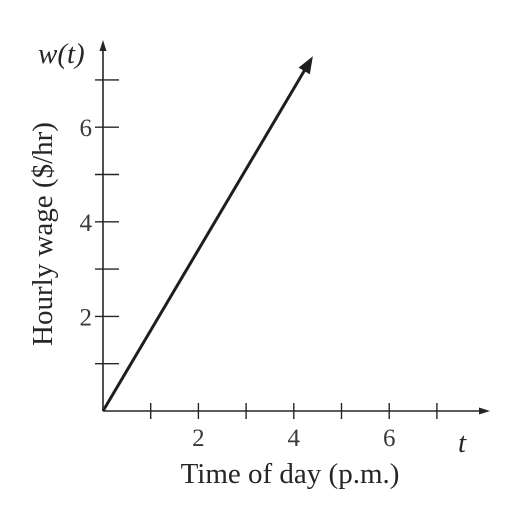  Describe the element at coordinates (103, 45) in the screenshot. I see `y-axis-arrowhead` at that location.